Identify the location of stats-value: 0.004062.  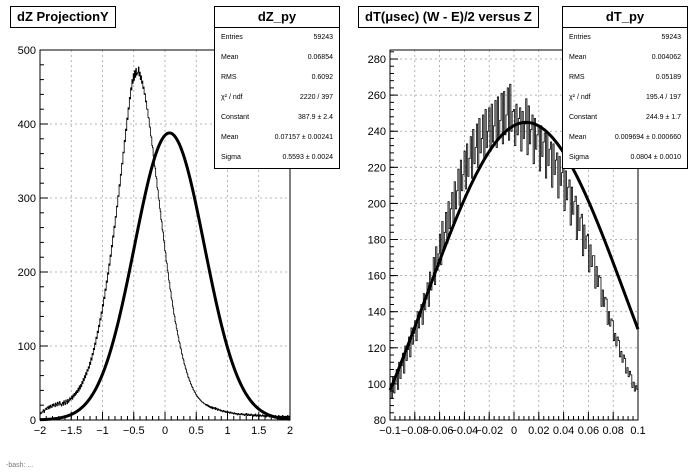
(666, 57).